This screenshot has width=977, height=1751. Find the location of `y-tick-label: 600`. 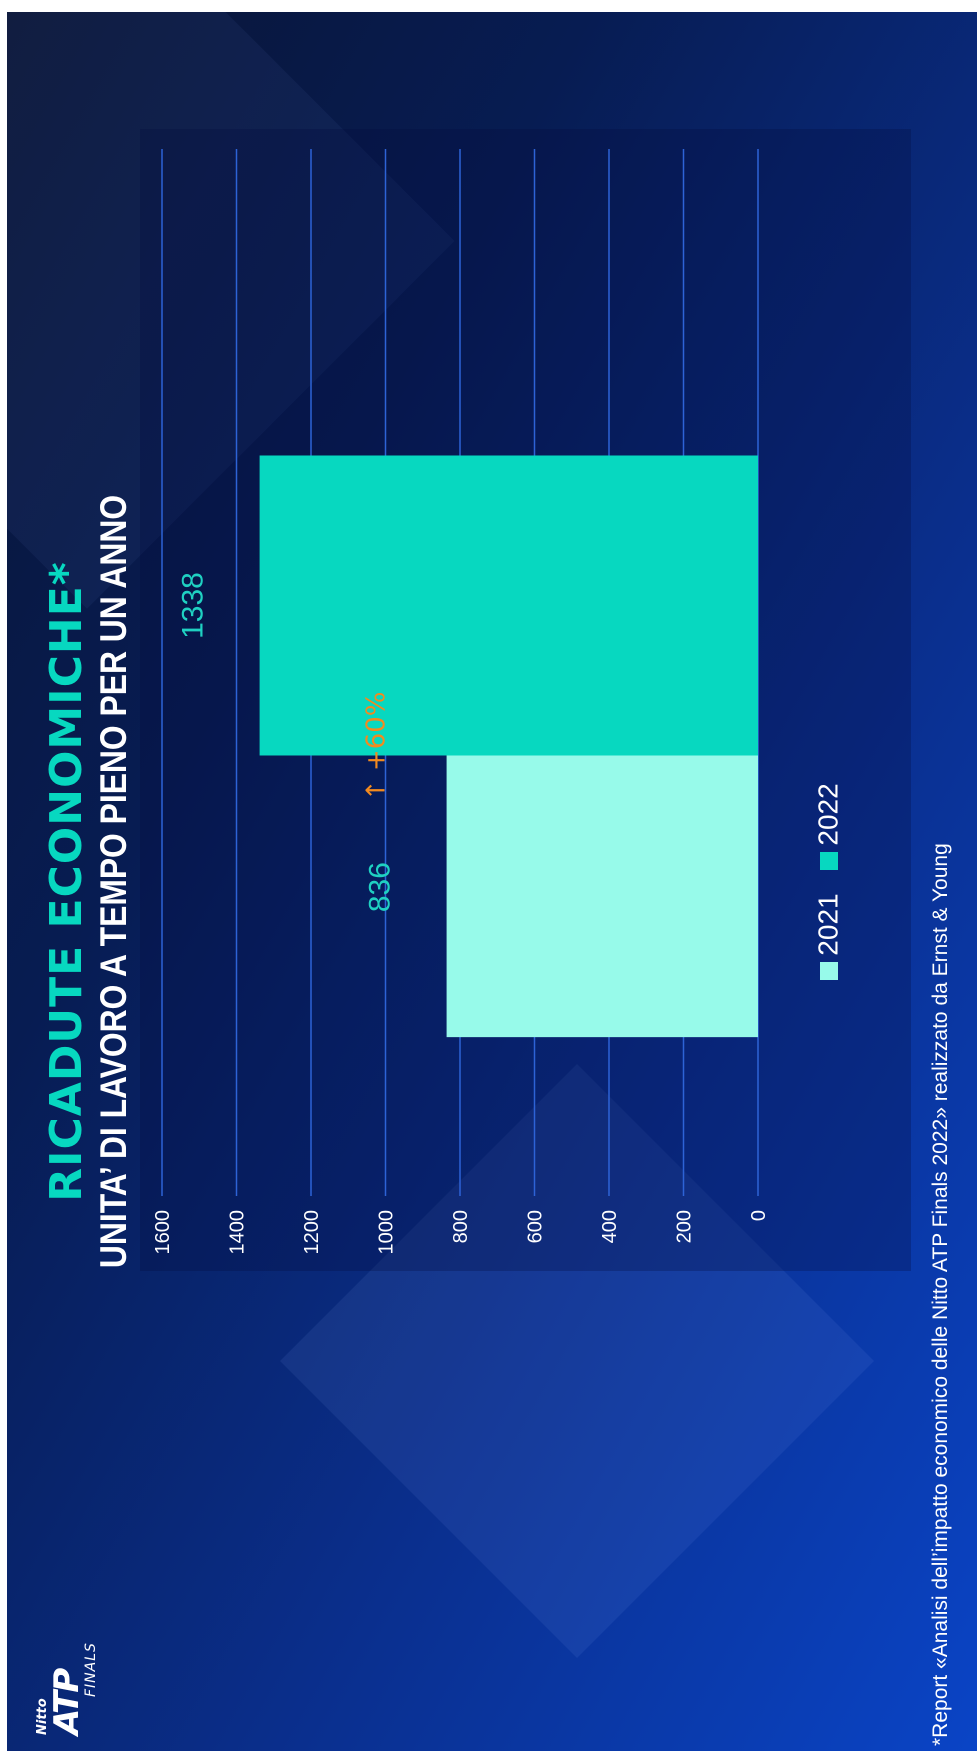

y-tick-label: 600 is located at coordinates (536, 1226).